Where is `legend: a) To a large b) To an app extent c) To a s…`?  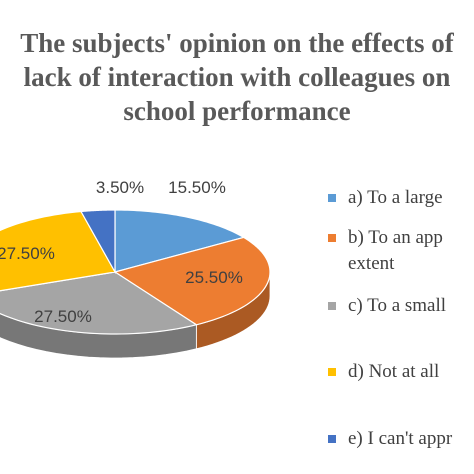
legend: a) To a large b) To an app extent c) To a s… is located at coordinates (390, 318).